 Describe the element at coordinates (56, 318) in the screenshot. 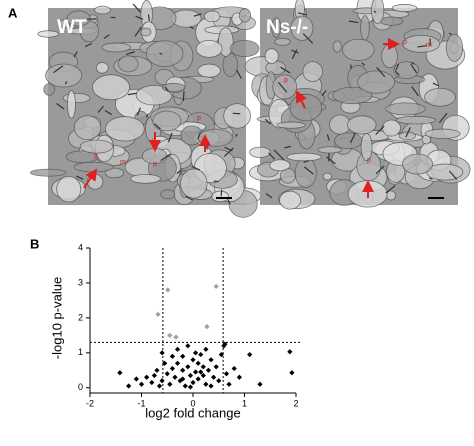

I see `y-axis-label: -log10 p-value` at that location.